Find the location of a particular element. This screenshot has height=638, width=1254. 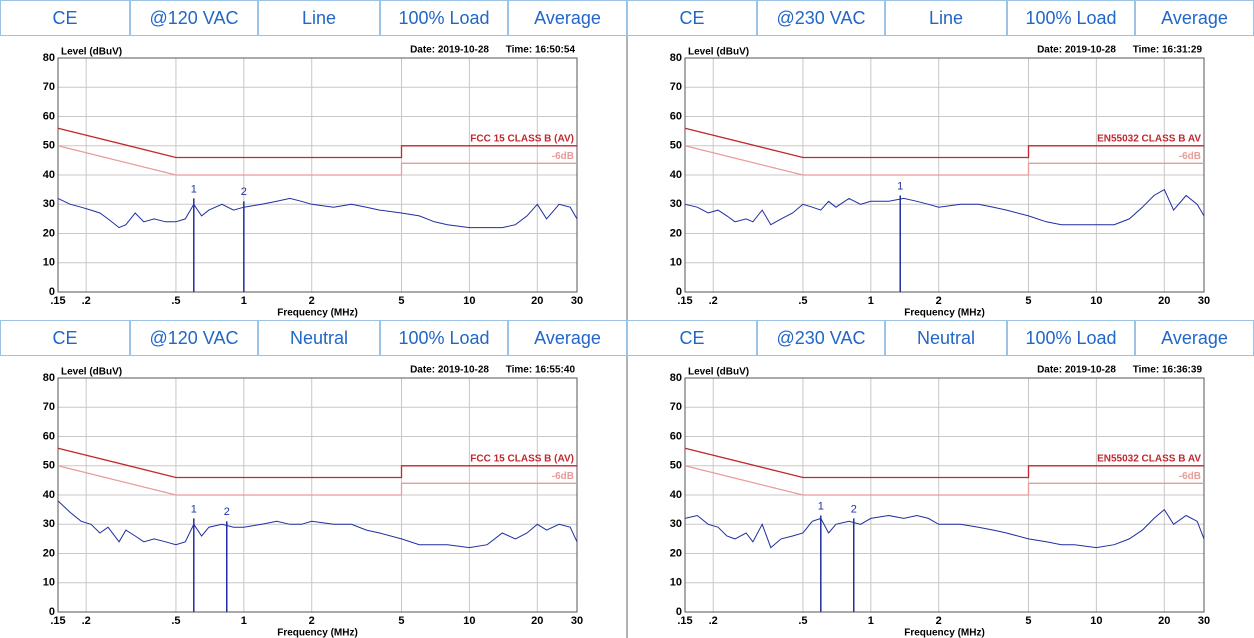

limit-label: FCC 15 CLASS B (AV) is located at coordinates (522, 138).